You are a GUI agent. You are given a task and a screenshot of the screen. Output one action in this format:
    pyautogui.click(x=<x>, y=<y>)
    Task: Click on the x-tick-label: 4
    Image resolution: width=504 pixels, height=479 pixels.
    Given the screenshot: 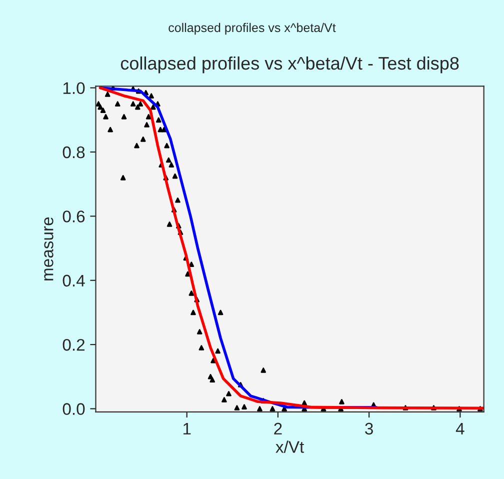 What is the action you would take?
    pyautogui.click(x=460, y=428)
    